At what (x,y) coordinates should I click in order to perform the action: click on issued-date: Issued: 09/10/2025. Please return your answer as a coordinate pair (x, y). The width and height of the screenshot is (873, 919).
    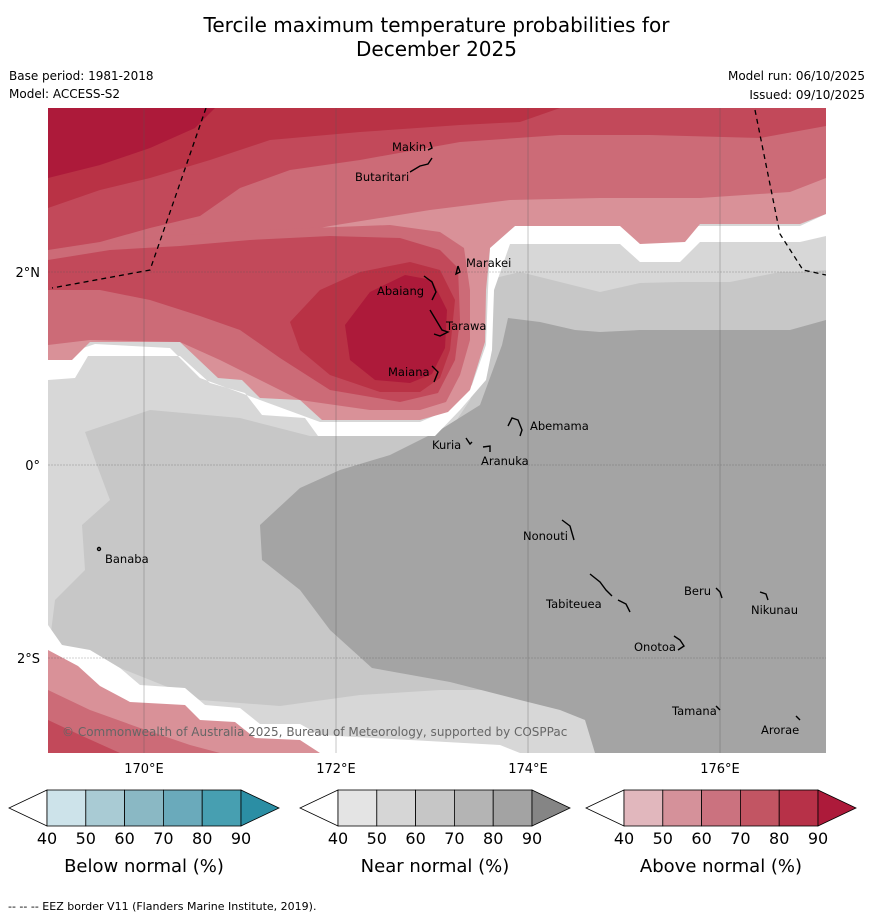
    Looking at the image, I should click on (807, 95).